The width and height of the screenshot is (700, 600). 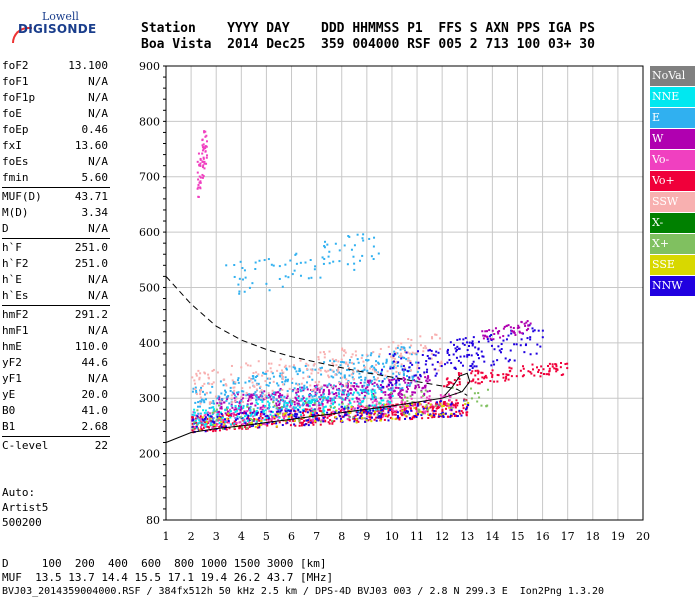 I want to click on param-separator, so click(x=56, y=187).